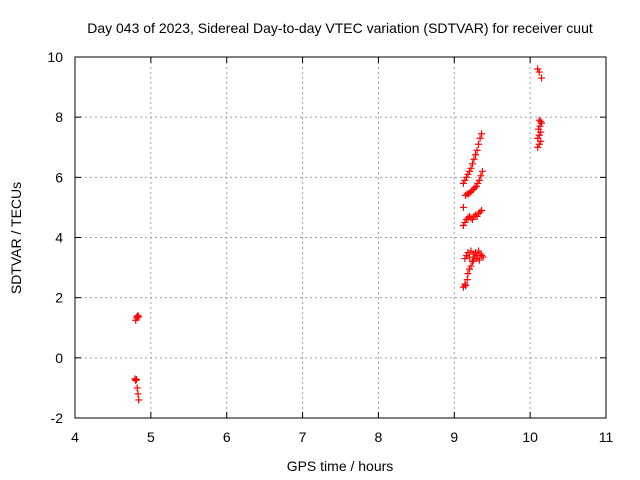  I want to click on x-tick-label: 10, so click(530, 437).